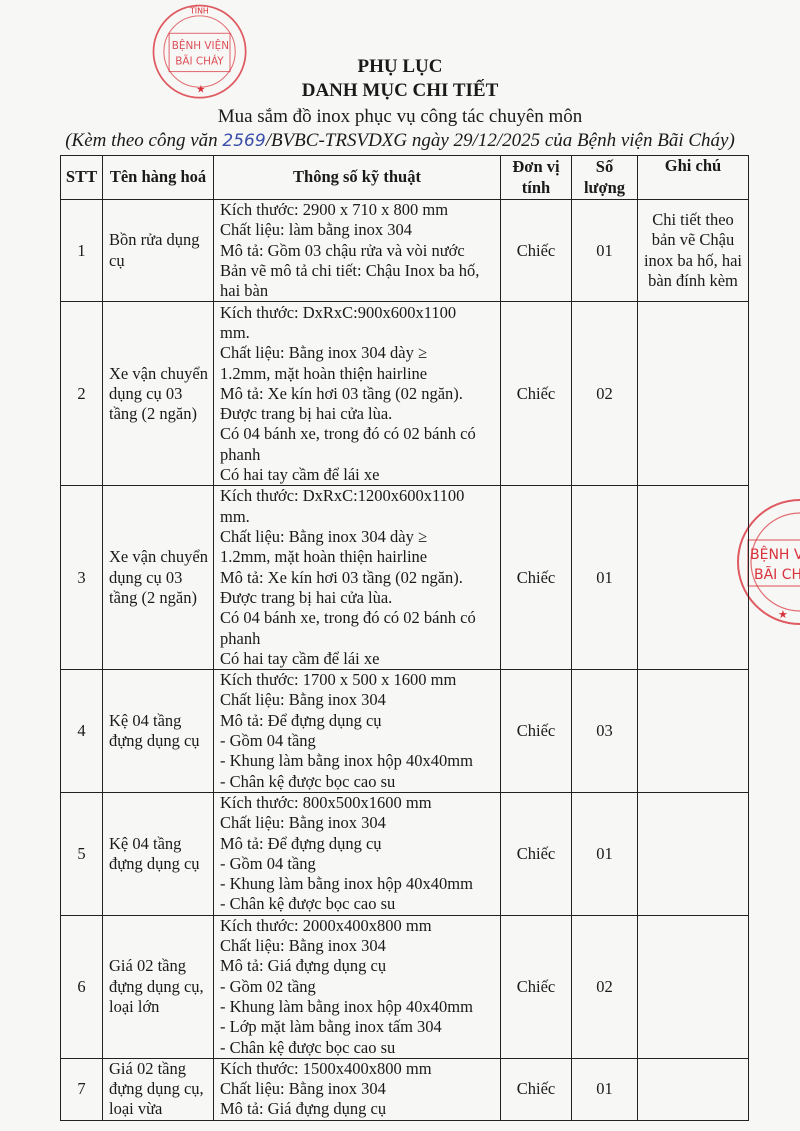 The width and height of the screenshot is (800, 1131). What do you see at coordinates (331, 1027) in the screenshot?
I see `spec-line: - Lớp mặt làm bằng inox tấm 304` at bounding box center [331, 1027].